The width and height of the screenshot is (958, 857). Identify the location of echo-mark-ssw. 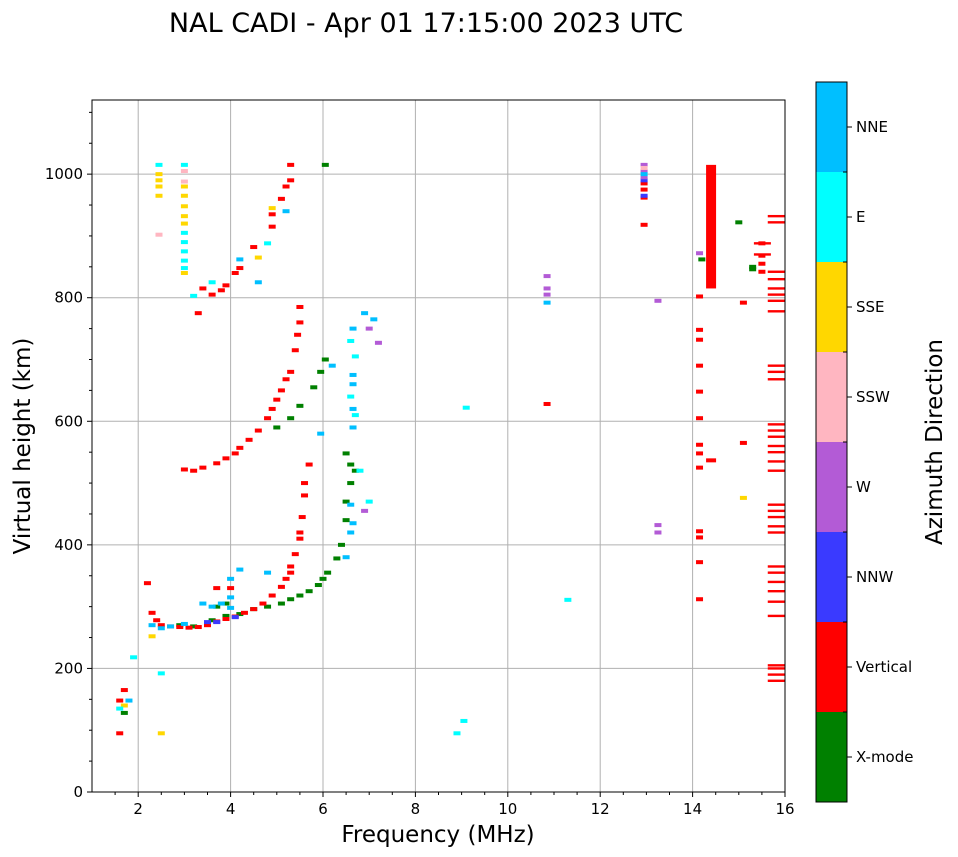
(184, 171).